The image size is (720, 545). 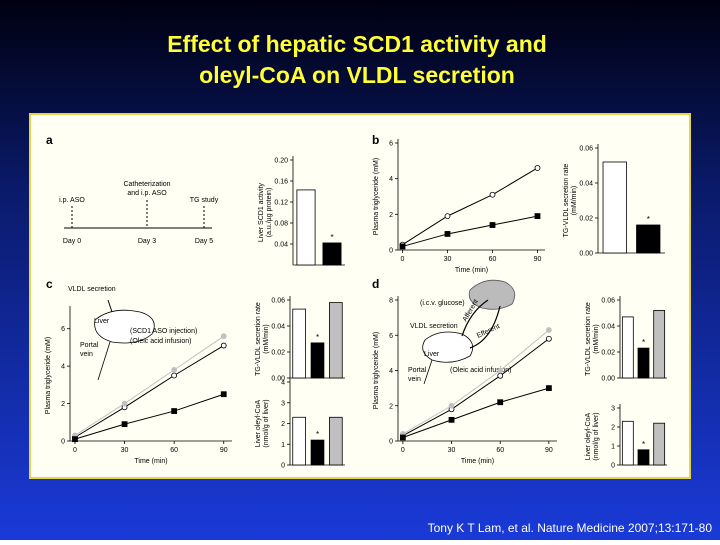 I want to click on nerve-arrows, so click(x=481, y=324).